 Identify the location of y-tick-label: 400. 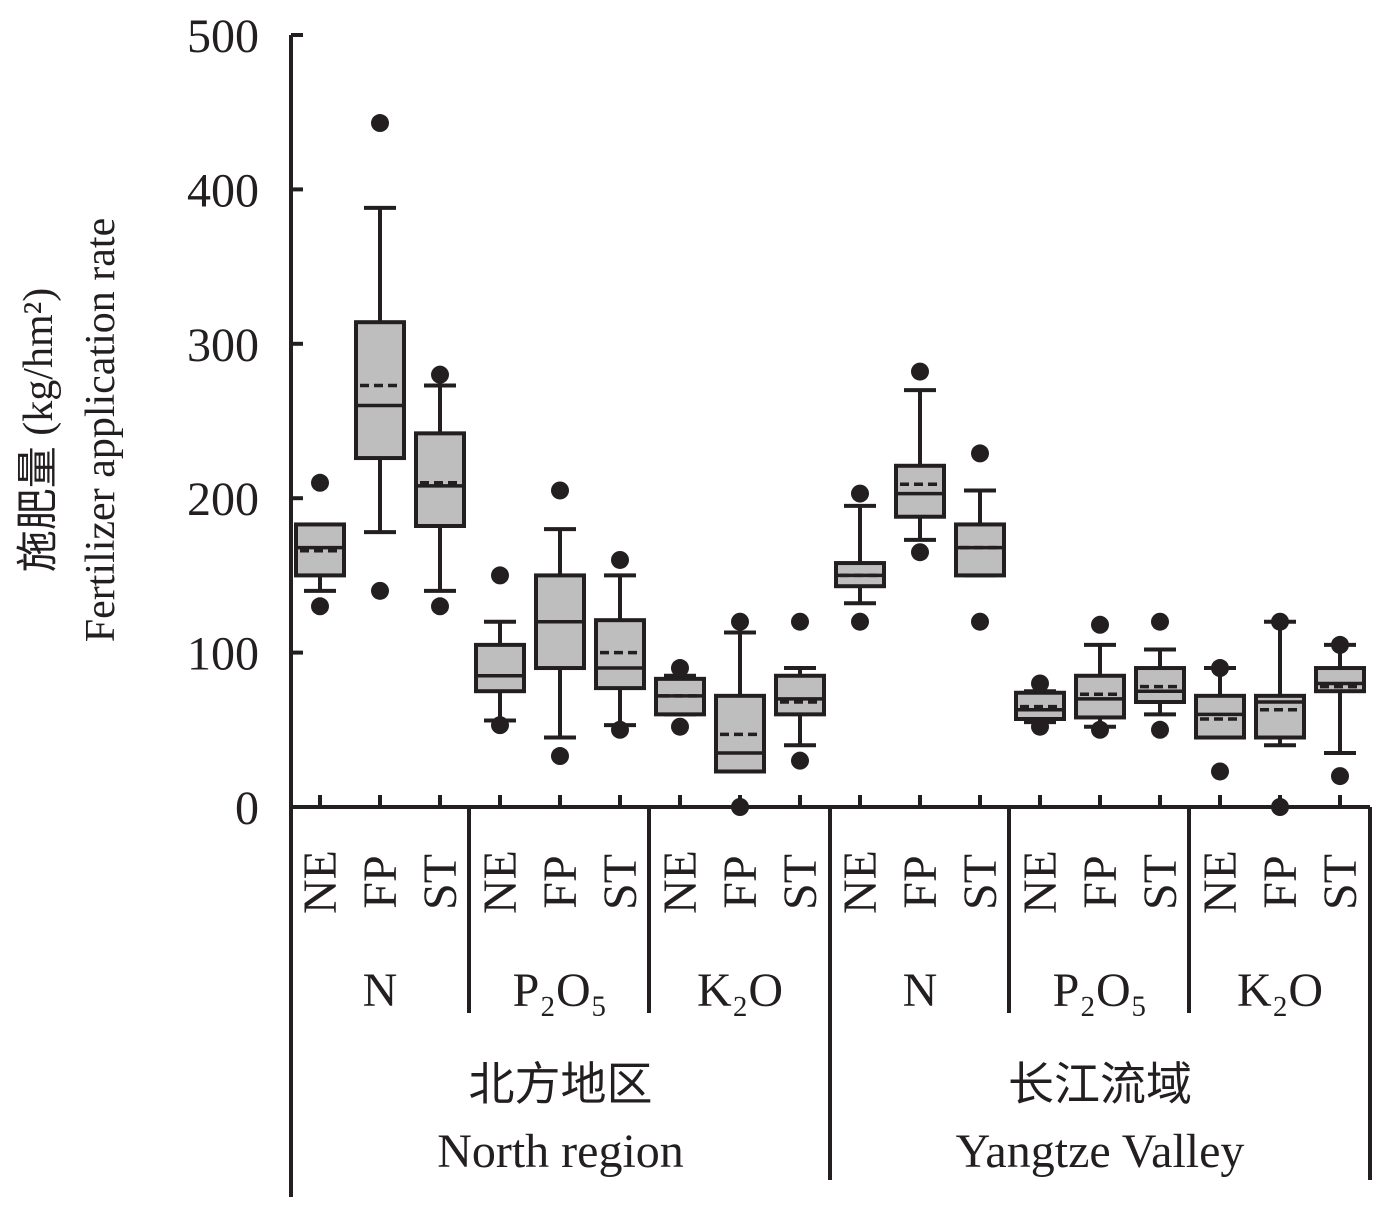
(223, 190).